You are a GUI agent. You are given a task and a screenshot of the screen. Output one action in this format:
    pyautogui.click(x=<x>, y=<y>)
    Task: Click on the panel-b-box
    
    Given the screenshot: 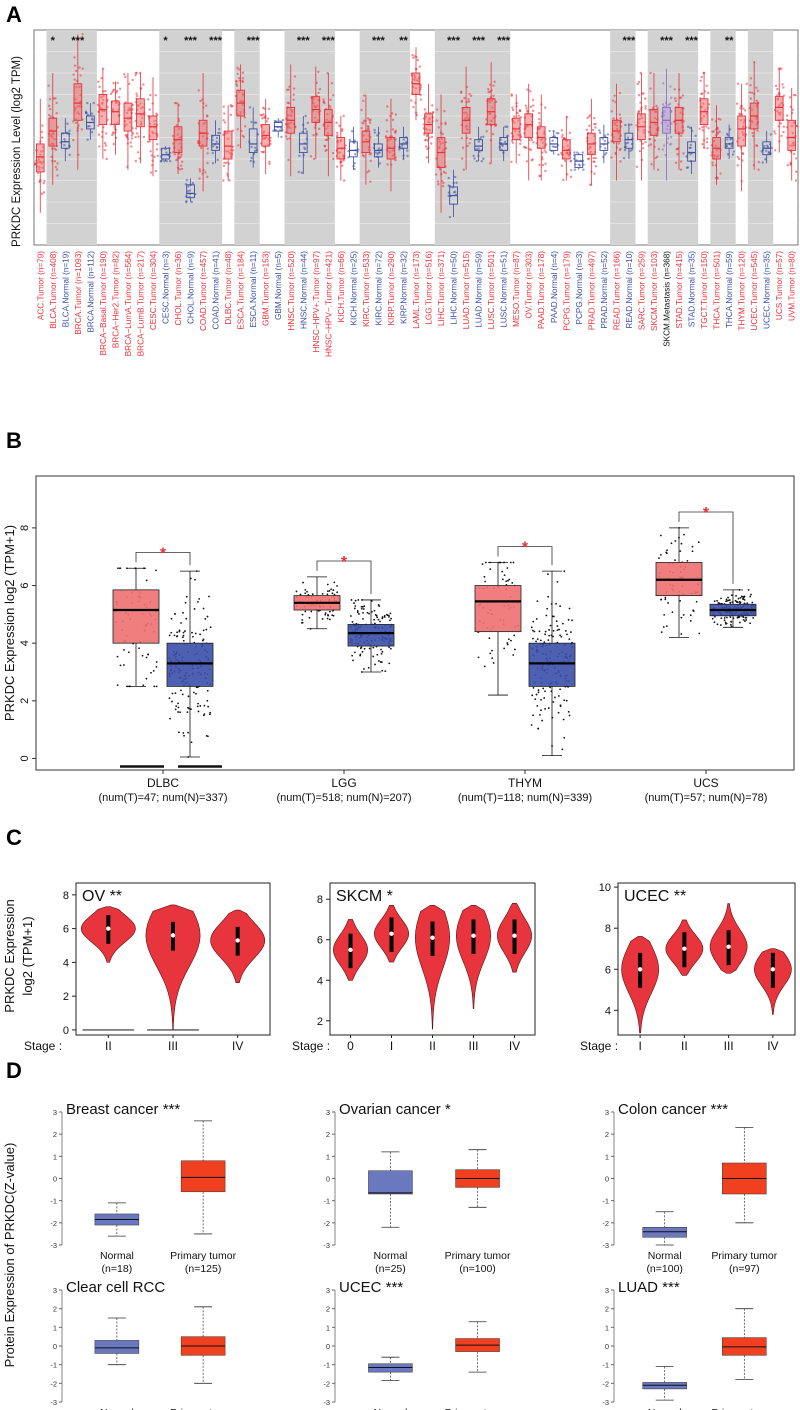 What is the action you would take?
    pyautogui.click(x=190, y=664)
    